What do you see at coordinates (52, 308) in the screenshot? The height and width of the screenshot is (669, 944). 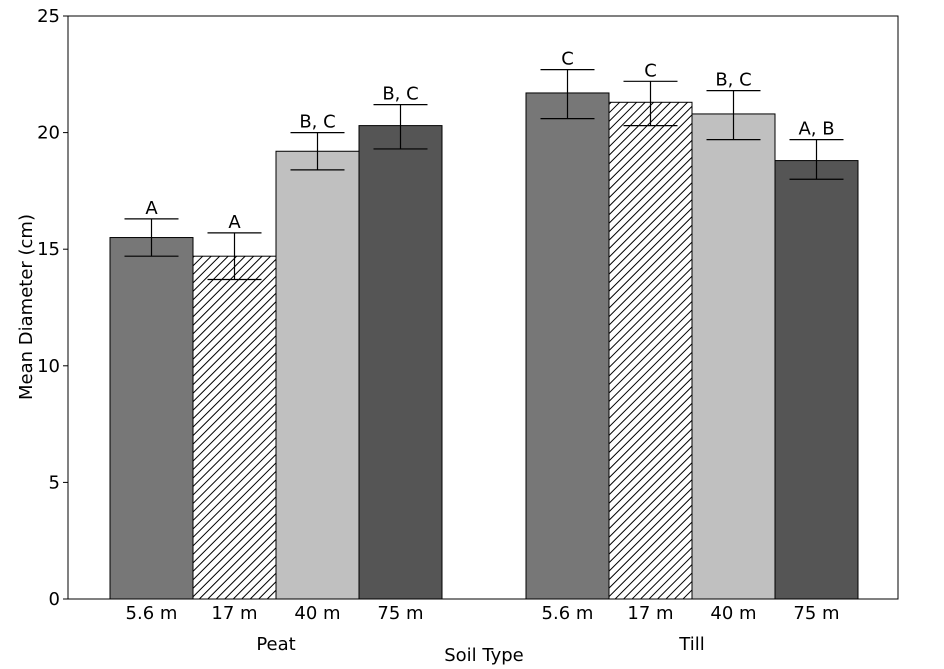 I see `y-axis: 0 5 10 15 20 25` at bounding box center [52, 308].